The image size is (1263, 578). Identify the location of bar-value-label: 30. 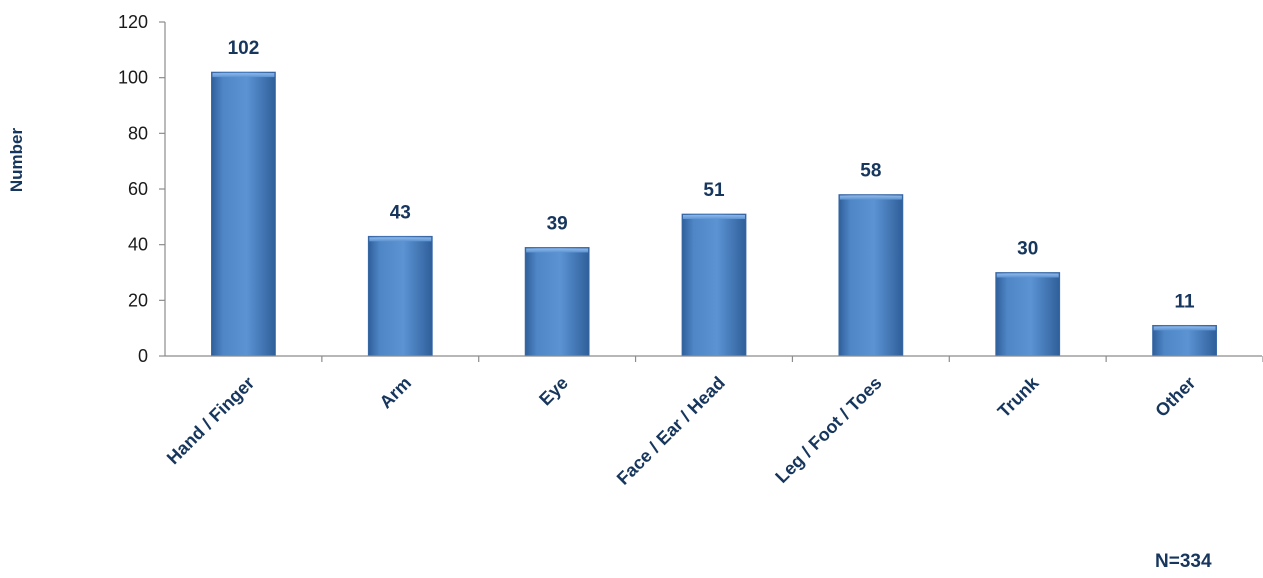
(1027, 249).